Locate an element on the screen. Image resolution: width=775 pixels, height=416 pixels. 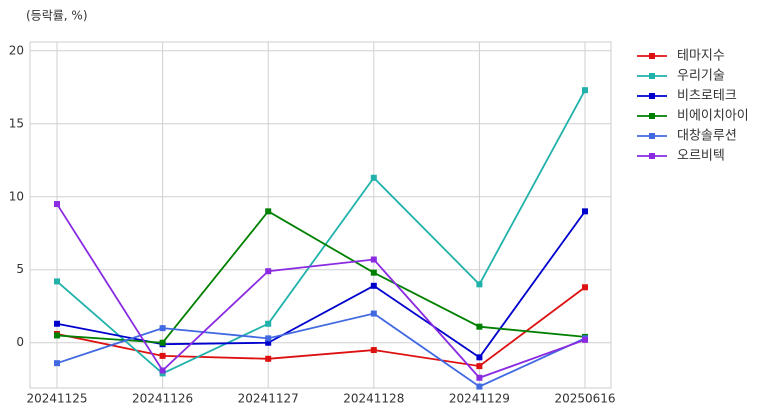
legend-label: 대창솔루션 is located at coordinates (707, 136).